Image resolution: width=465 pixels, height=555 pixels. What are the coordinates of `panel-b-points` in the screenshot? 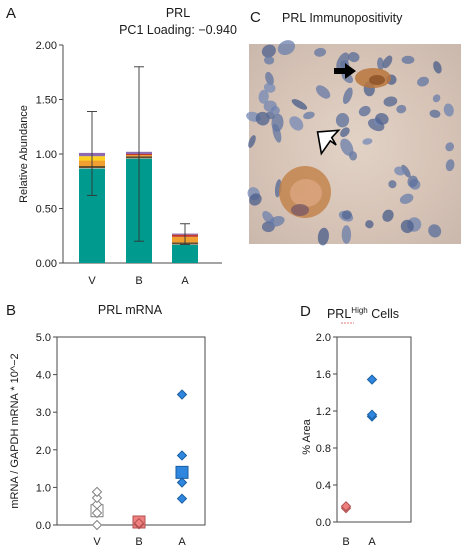 It's located at (139, 460).